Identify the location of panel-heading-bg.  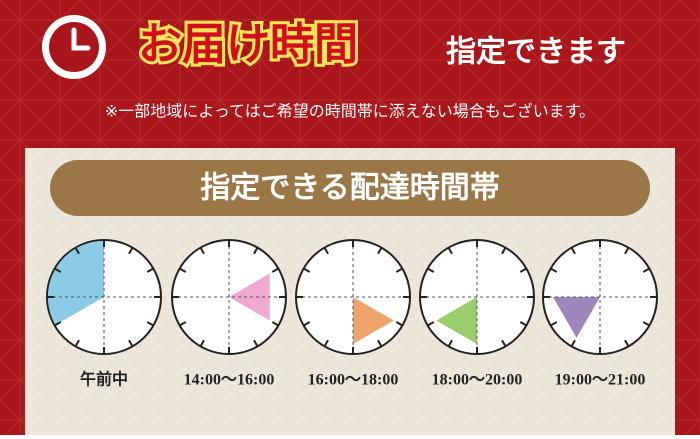
(350, 188).